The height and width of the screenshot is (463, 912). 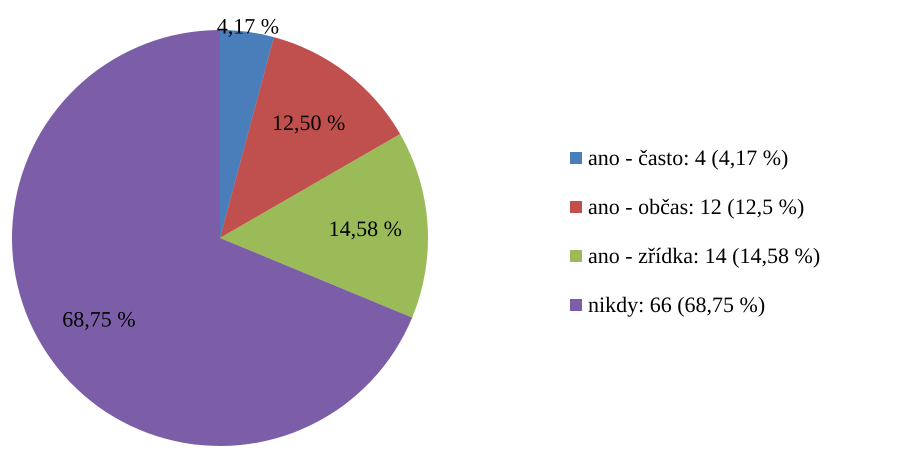 What do you see at coordinates (704, 256) in the screenshot?
I see `legend-label: ano - zřídka: 14 (14,58 %)` at bounding box center [704, 256].